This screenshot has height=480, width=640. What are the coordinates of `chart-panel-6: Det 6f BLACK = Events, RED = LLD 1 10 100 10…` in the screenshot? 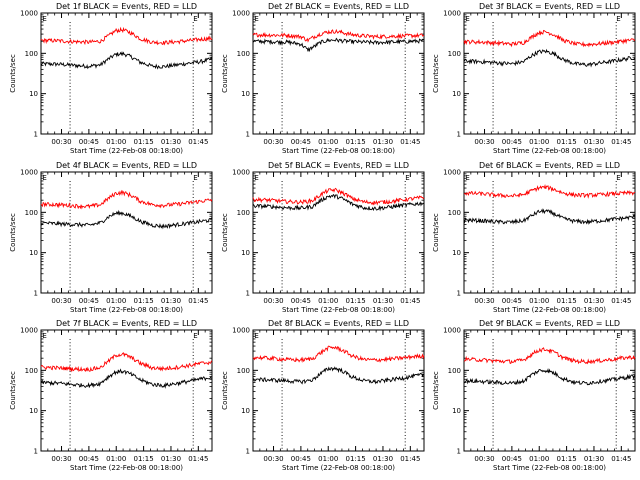 It's located at (534, 237).